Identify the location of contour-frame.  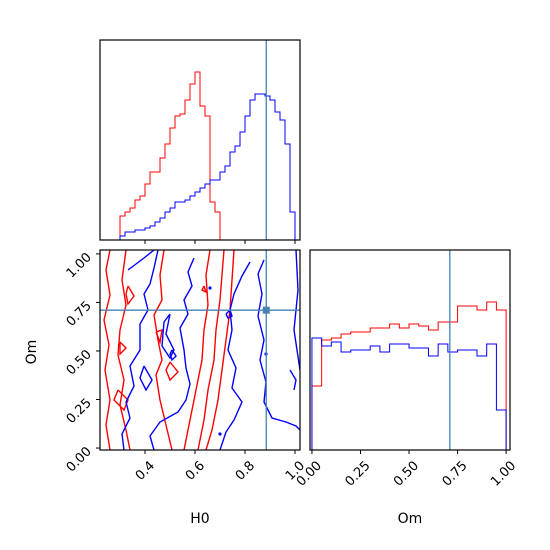
(200, 350).